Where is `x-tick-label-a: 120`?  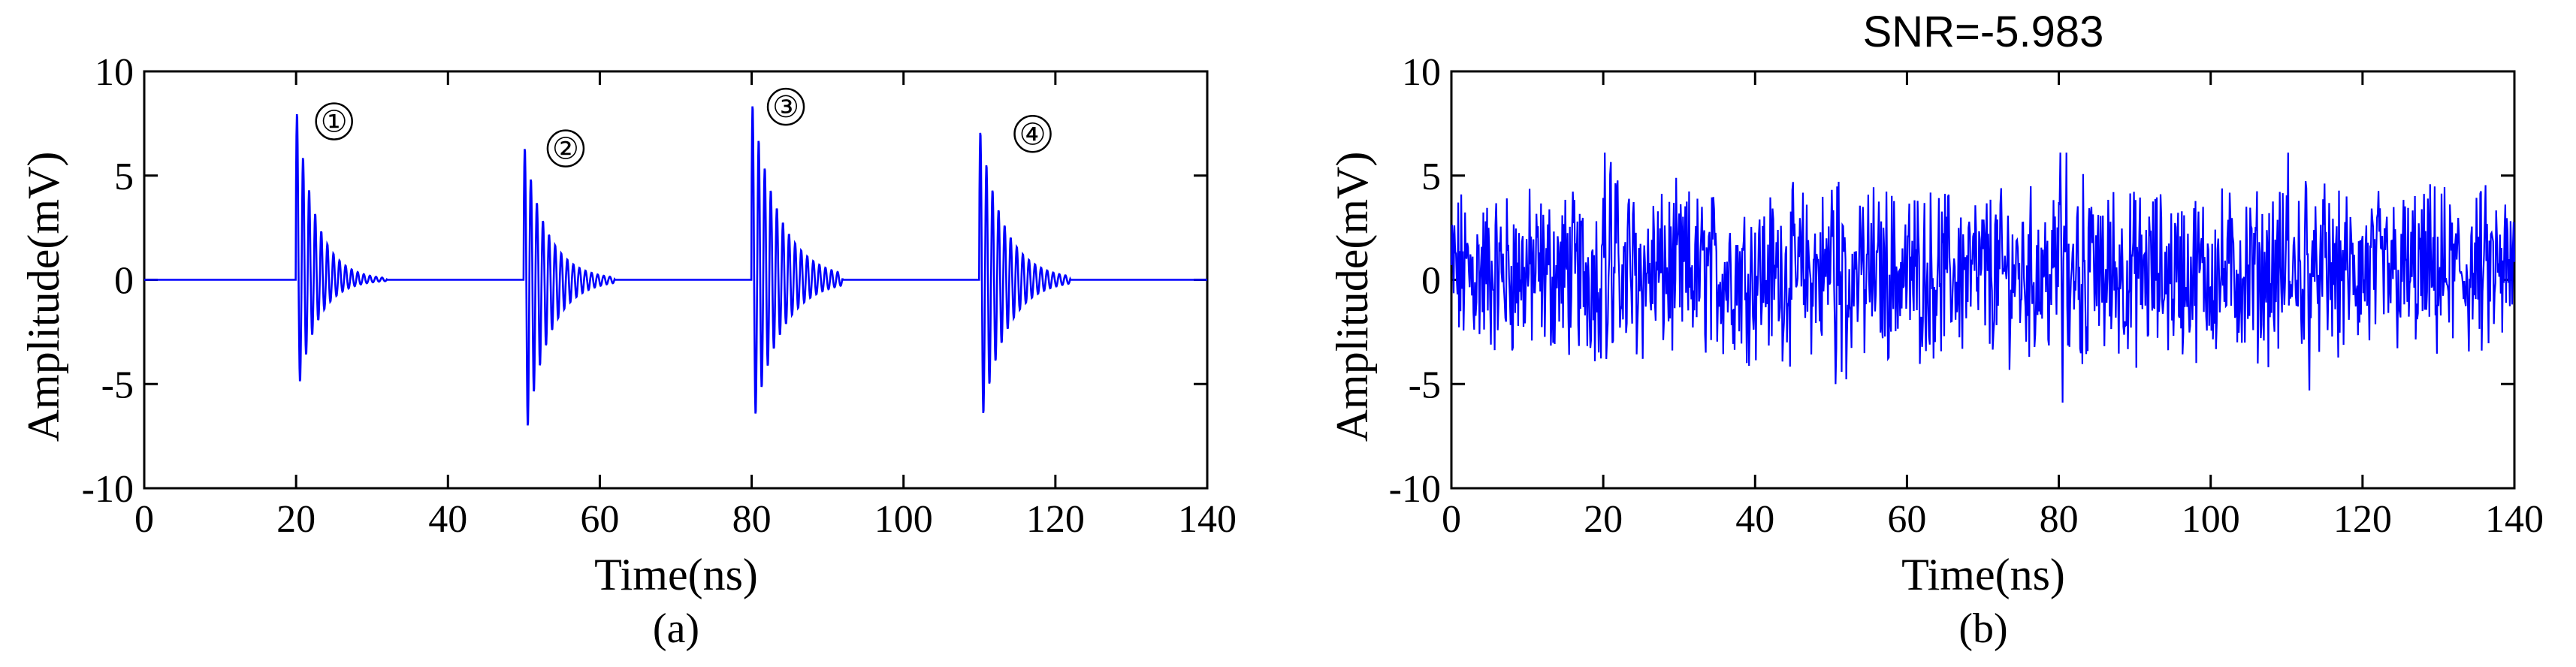 x-tick-label-a: 120 is located at coordinates (1055, 519).